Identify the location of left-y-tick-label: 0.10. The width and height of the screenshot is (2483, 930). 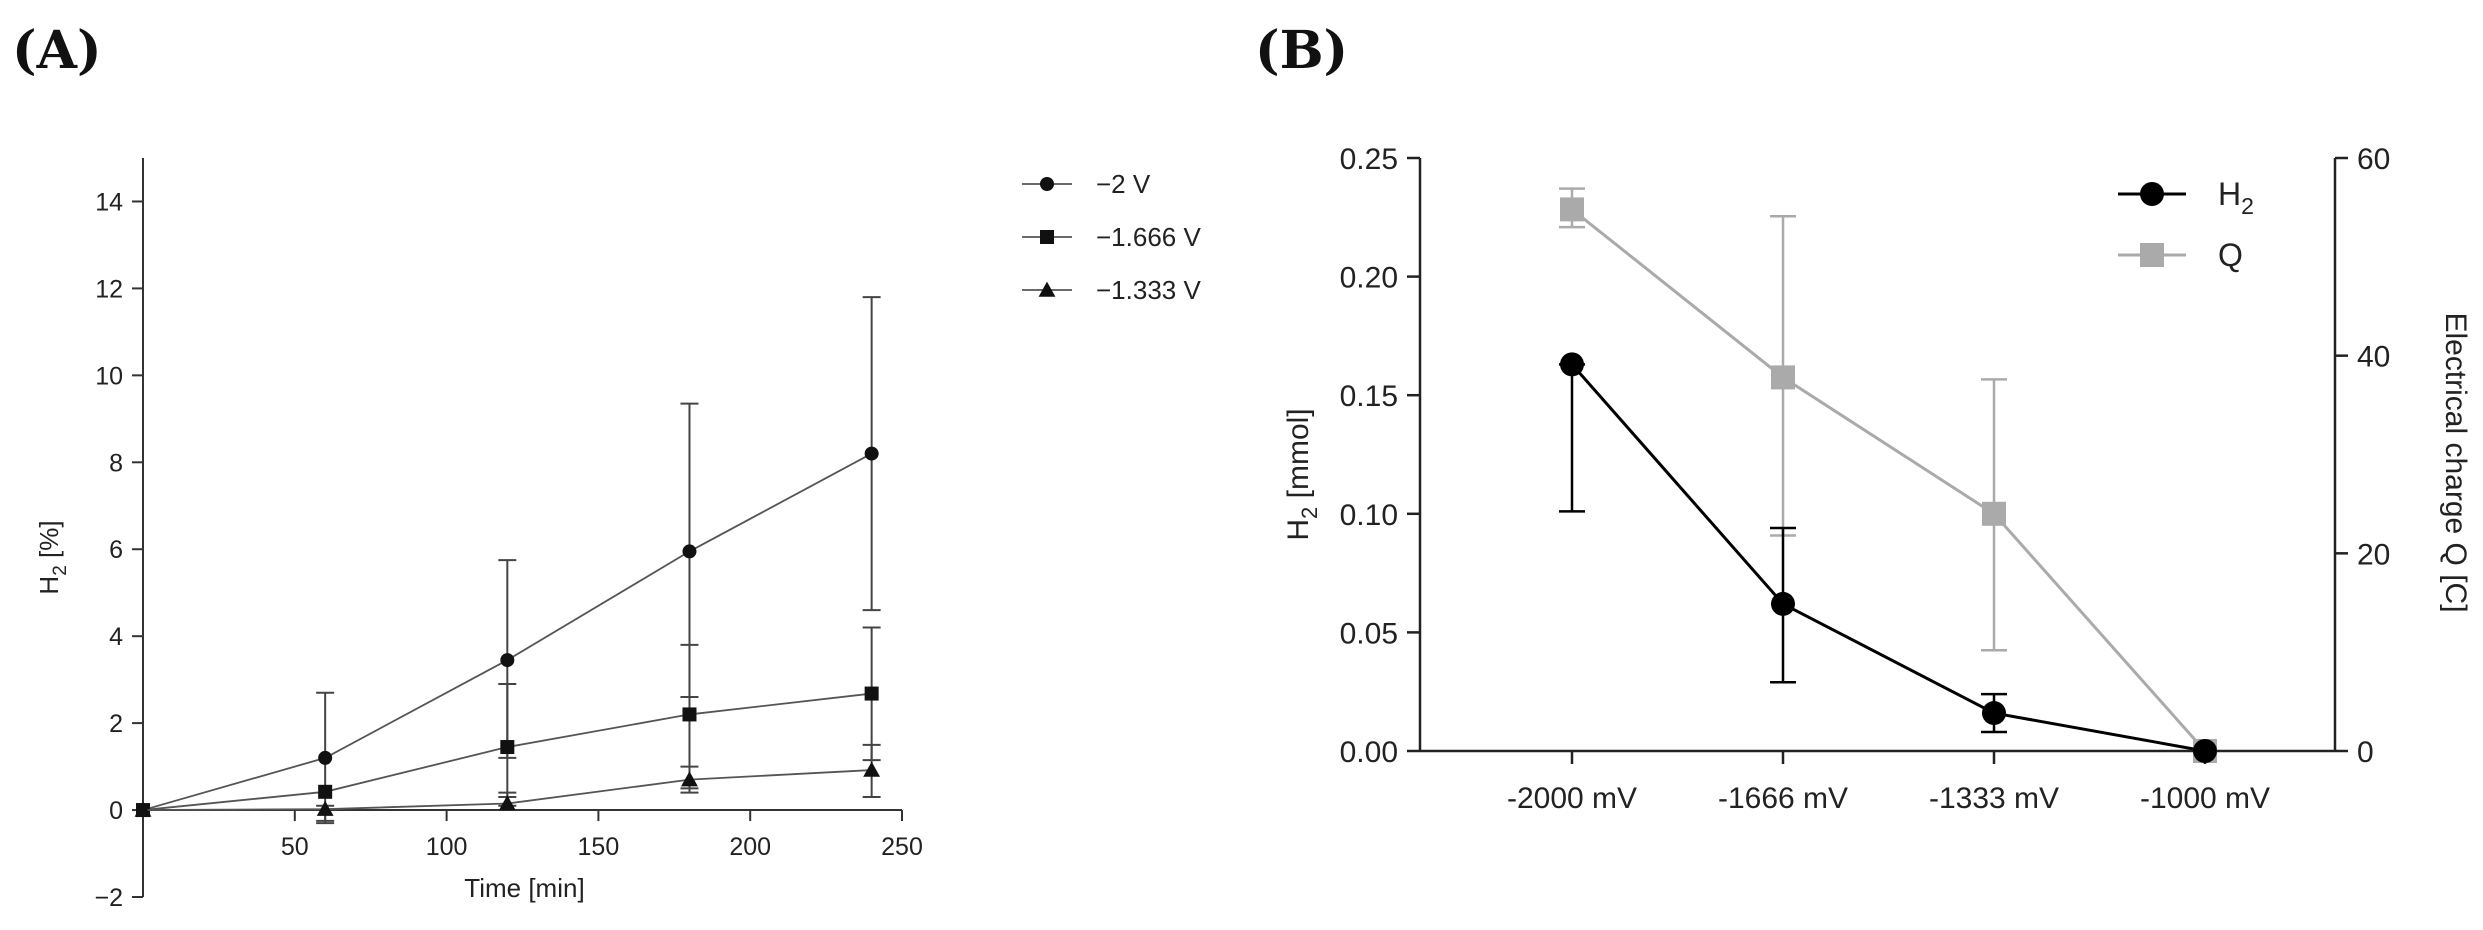
(1369, 515).